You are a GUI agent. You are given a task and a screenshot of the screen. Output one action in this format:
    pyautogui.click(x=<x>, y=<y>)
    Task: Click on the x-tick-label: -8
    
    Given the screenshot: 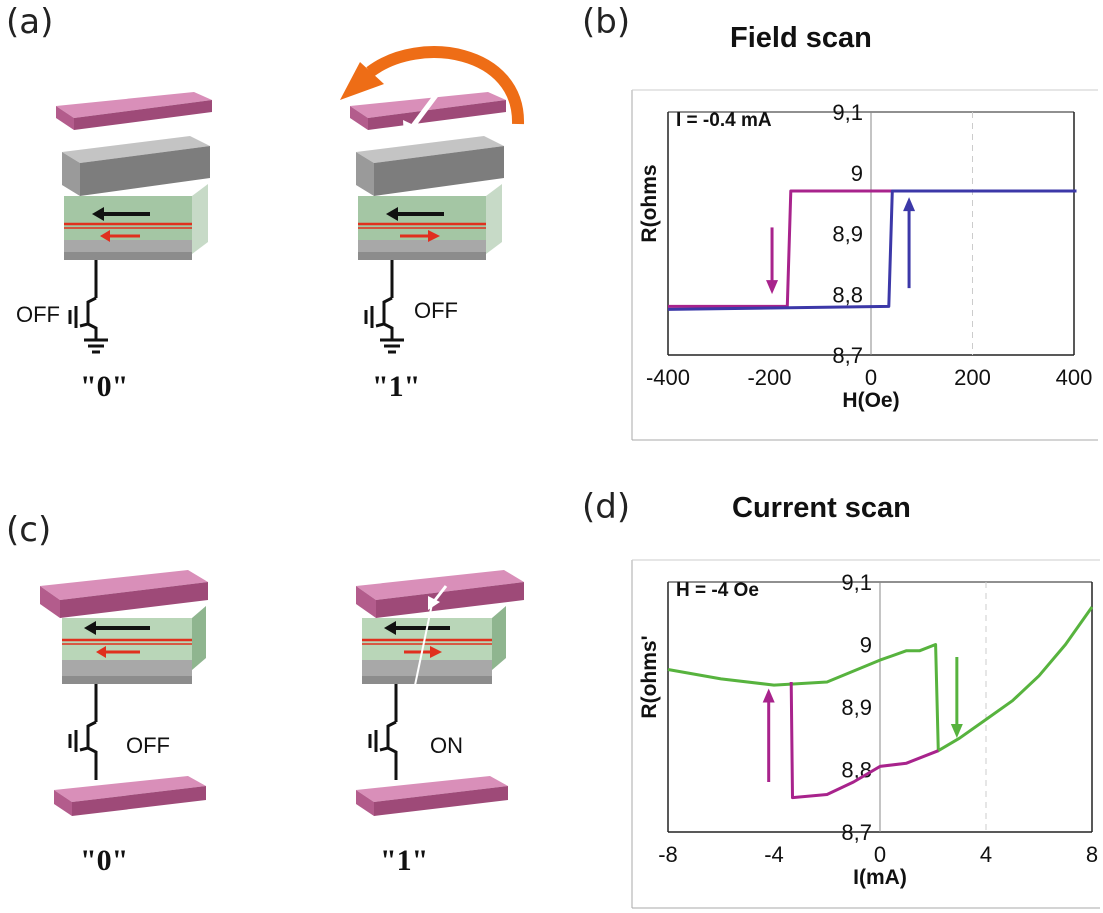 What is the action you would take?
    pyautogui.click(x=668, y=854)
    